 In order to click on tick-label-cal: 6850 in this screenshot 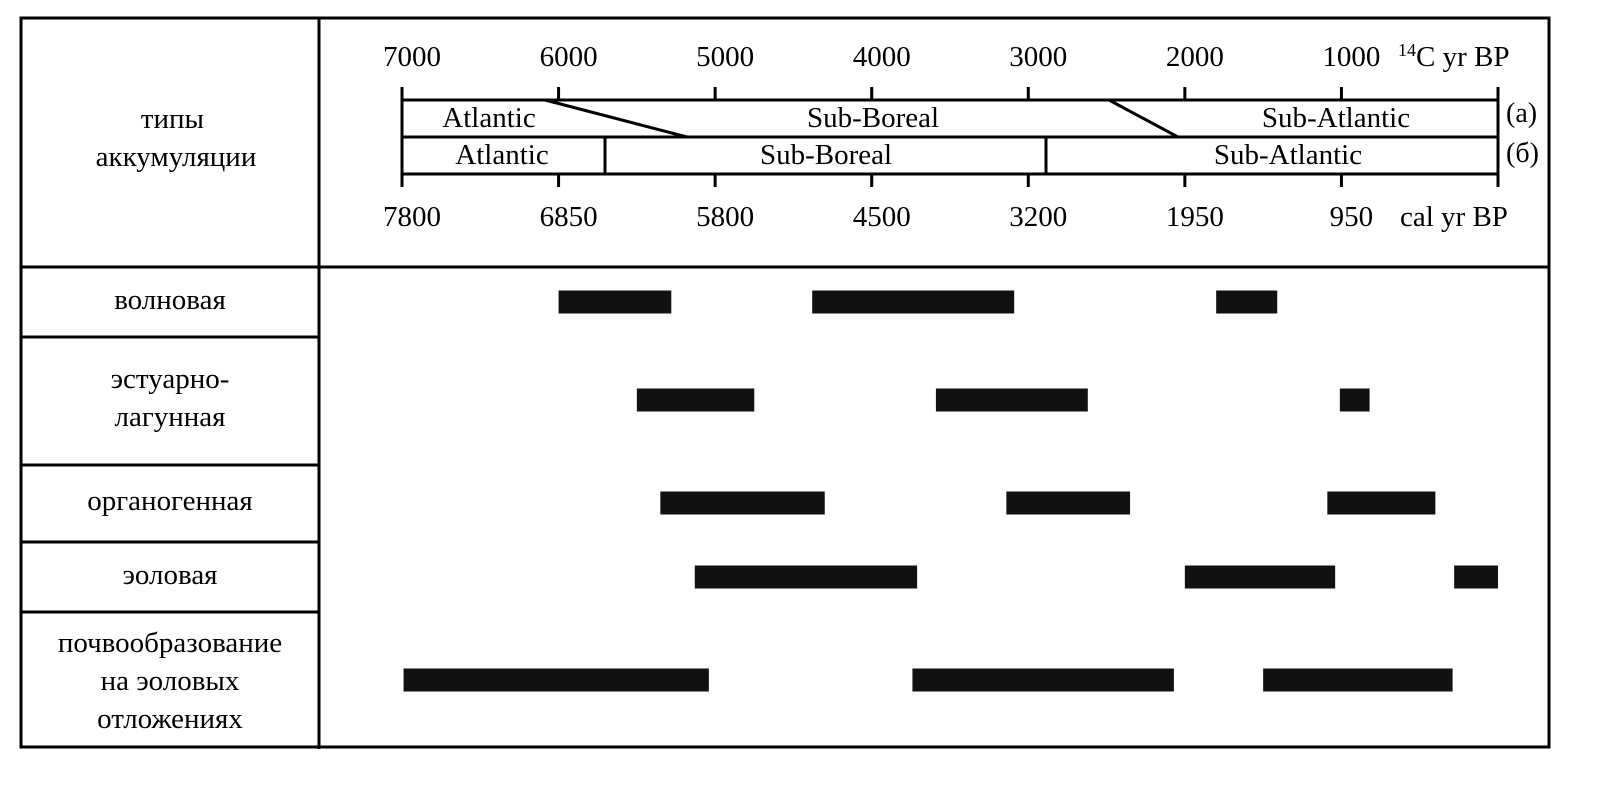, I will do `click(569, 217)`.